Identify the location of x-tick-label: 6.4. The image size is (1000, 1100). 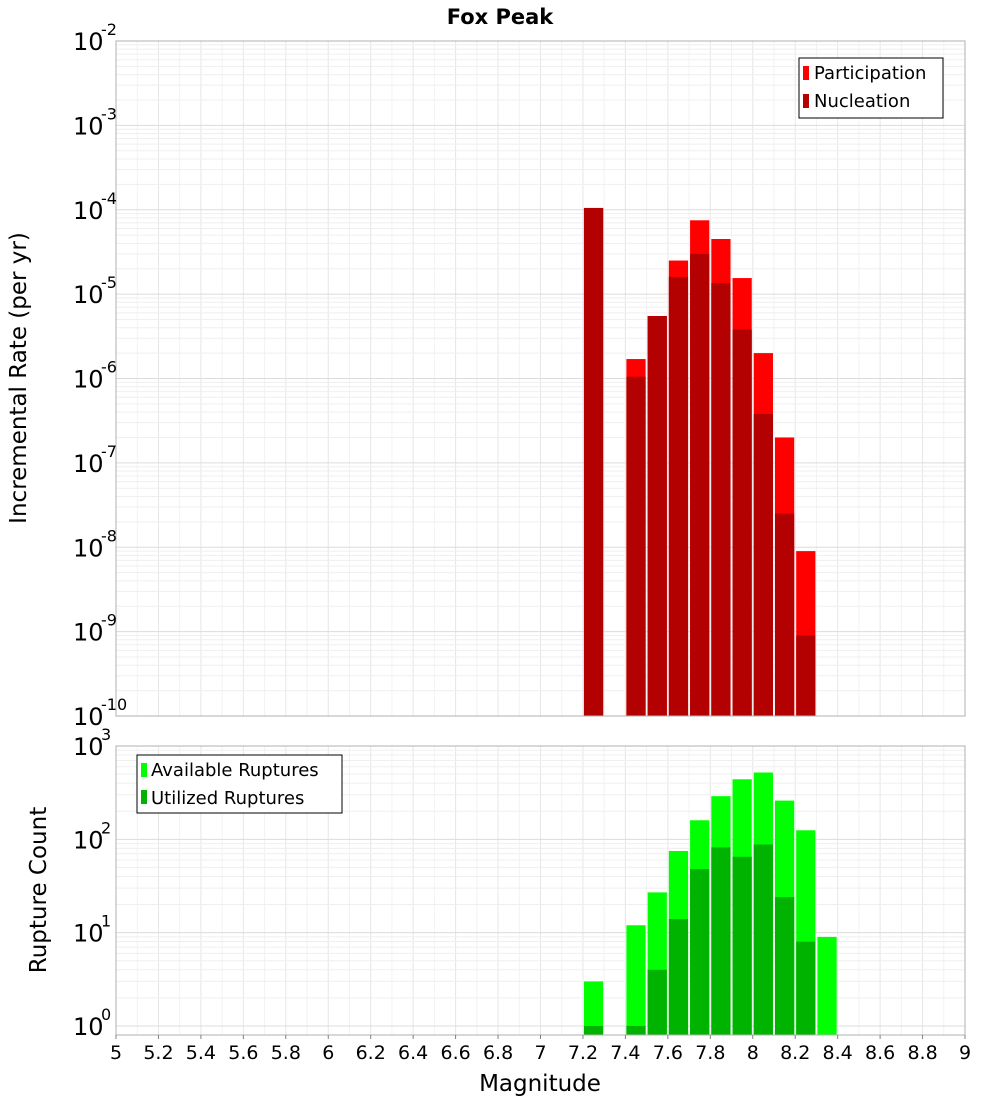
(413, 1053).